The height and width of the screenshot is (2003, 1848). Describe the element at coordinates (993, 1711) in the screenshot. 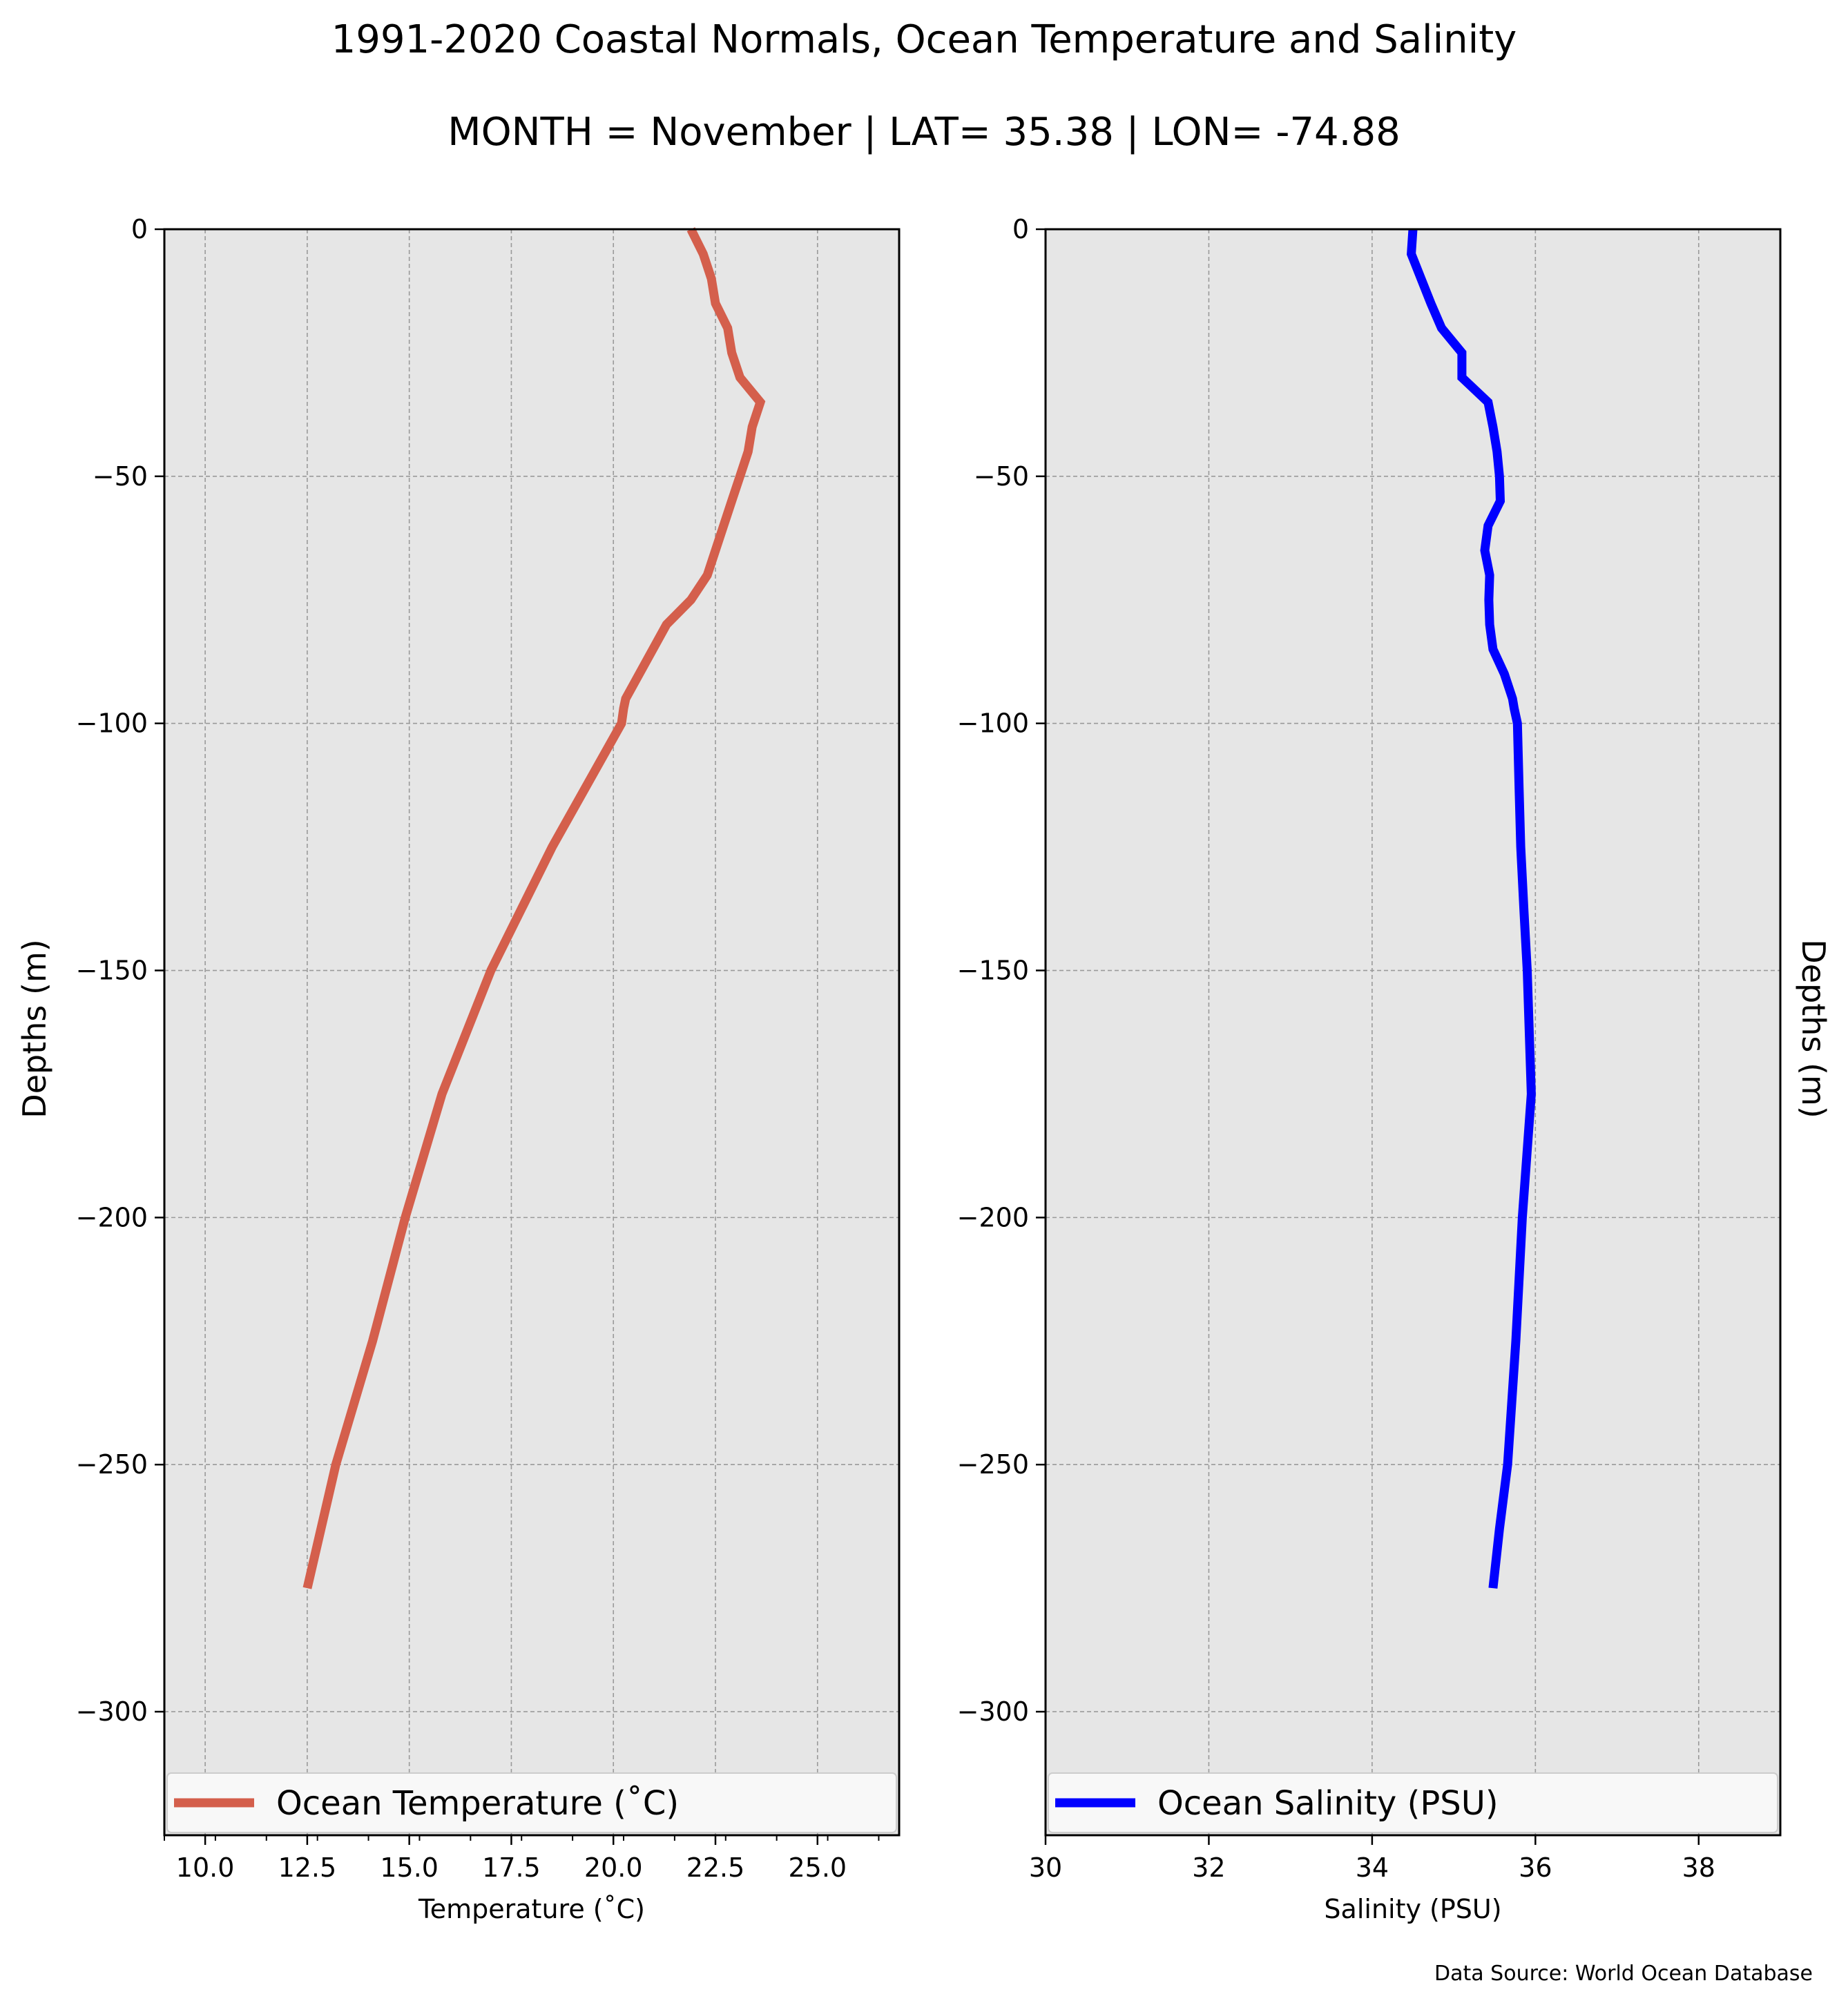

I see `sal-y-tick-label: −300` at that location.